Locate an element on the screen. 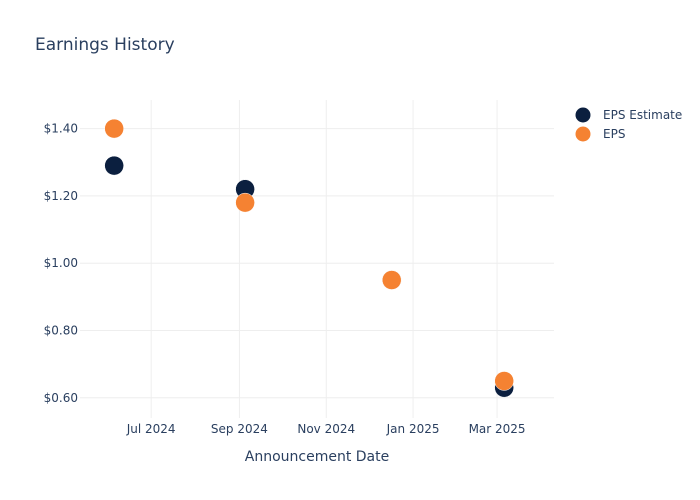 This screenshot has width=700, height=500. x-axis-title: Announcement Date is located at coordinates (317, 457).